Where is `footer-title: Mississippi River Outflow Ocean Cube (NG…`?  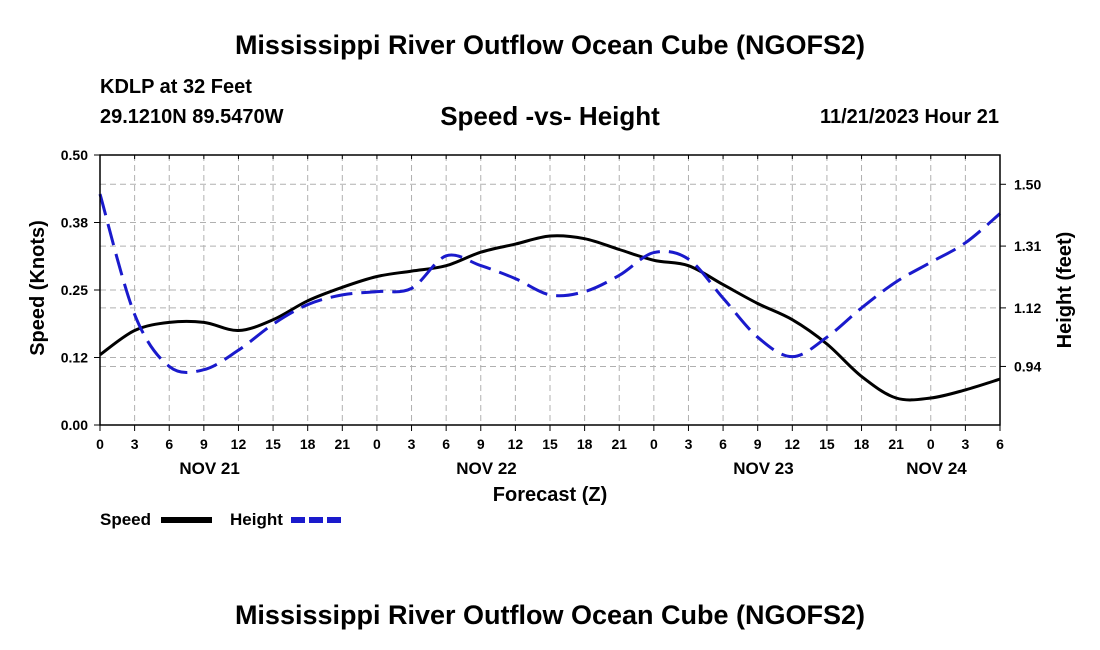
footer-title: Mississippi River Outflow Ocean Cube (NG… is located at coordinates (550, 615).